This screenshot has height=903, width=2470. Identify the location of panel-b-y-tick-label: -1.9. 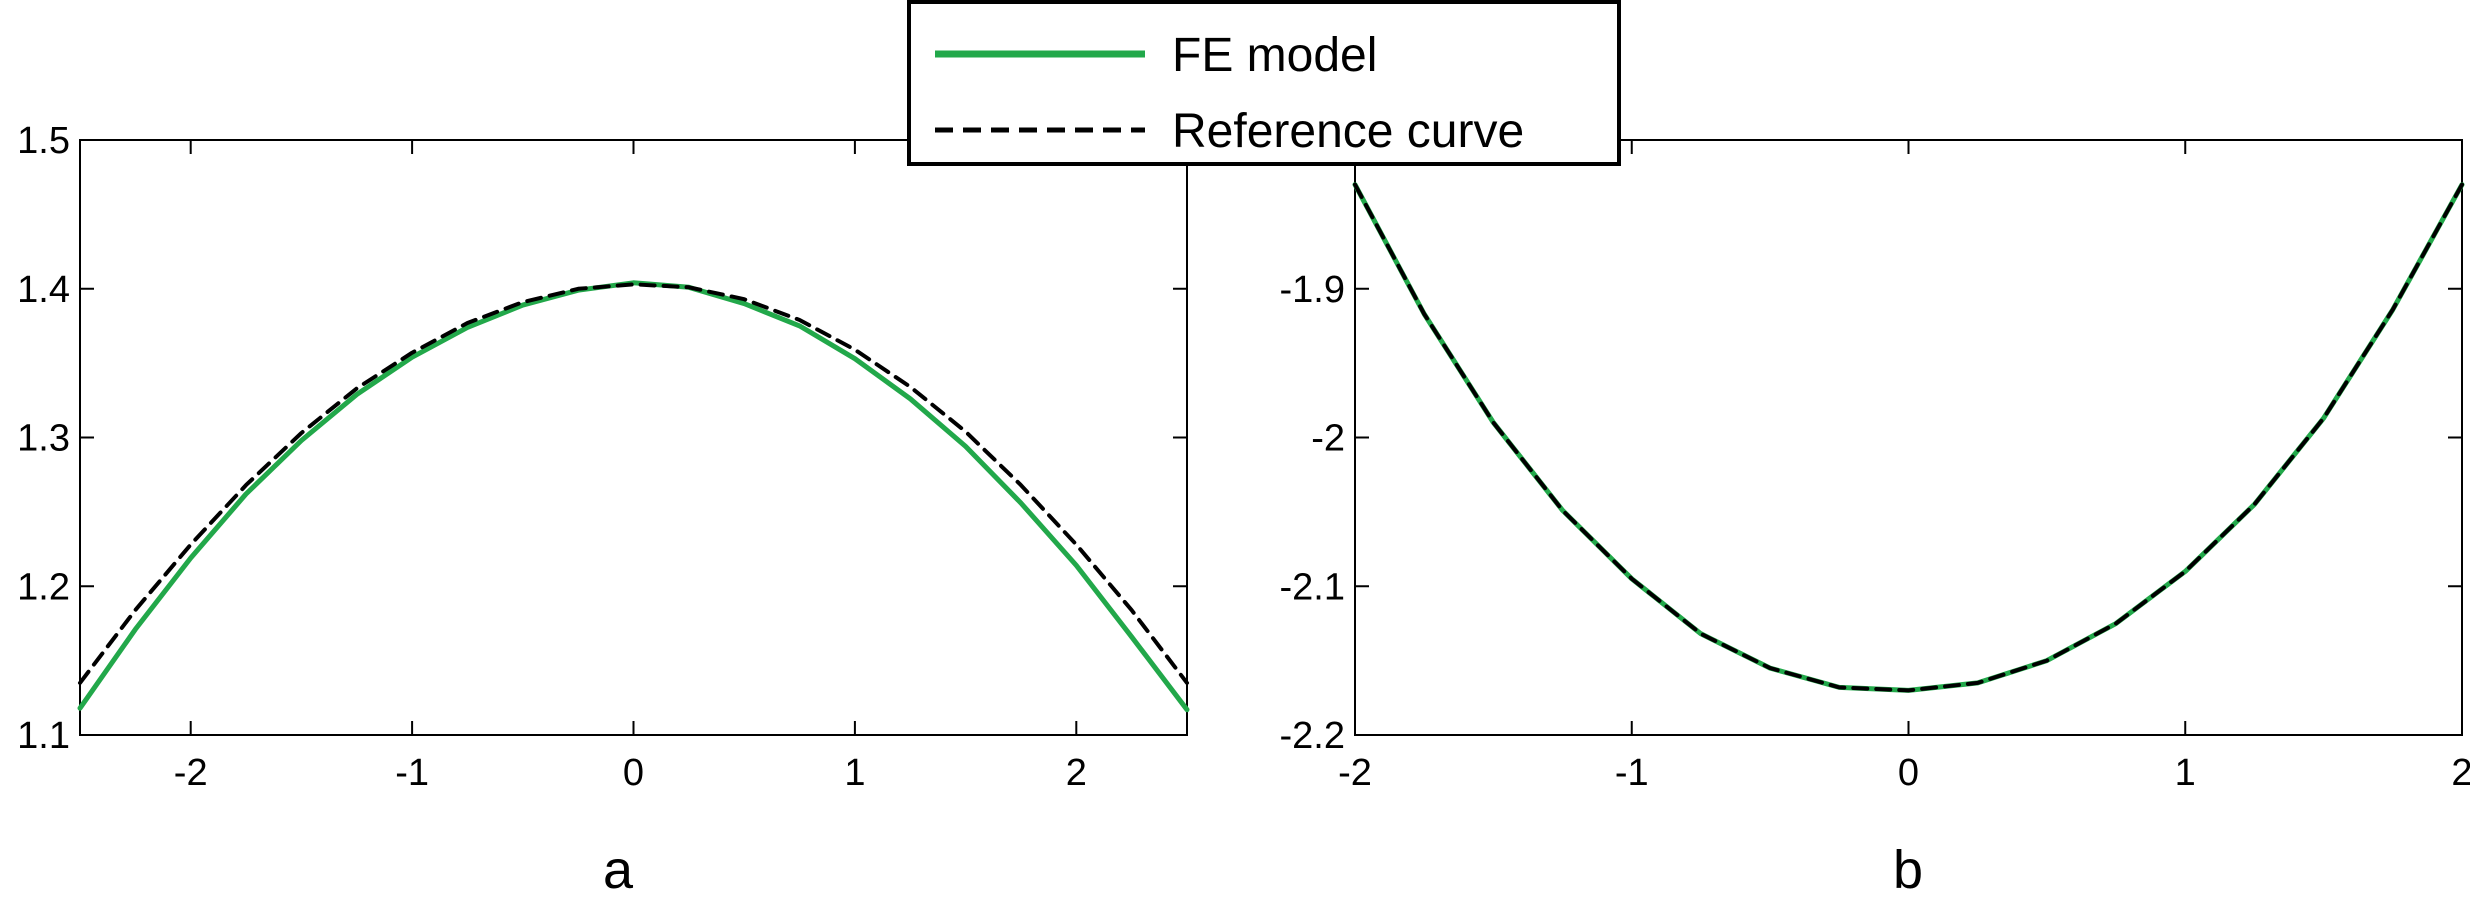
(1312, 290).